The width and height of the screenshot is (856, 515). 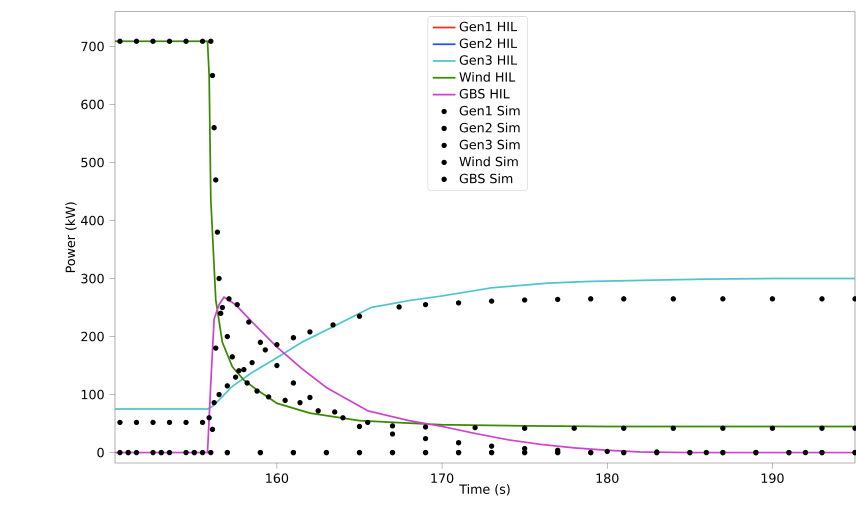 What do you see at coordinates (488, 27) in the screenshot?
I see `legend-label: Gen1 HIL` at bounding box center [488, 27].